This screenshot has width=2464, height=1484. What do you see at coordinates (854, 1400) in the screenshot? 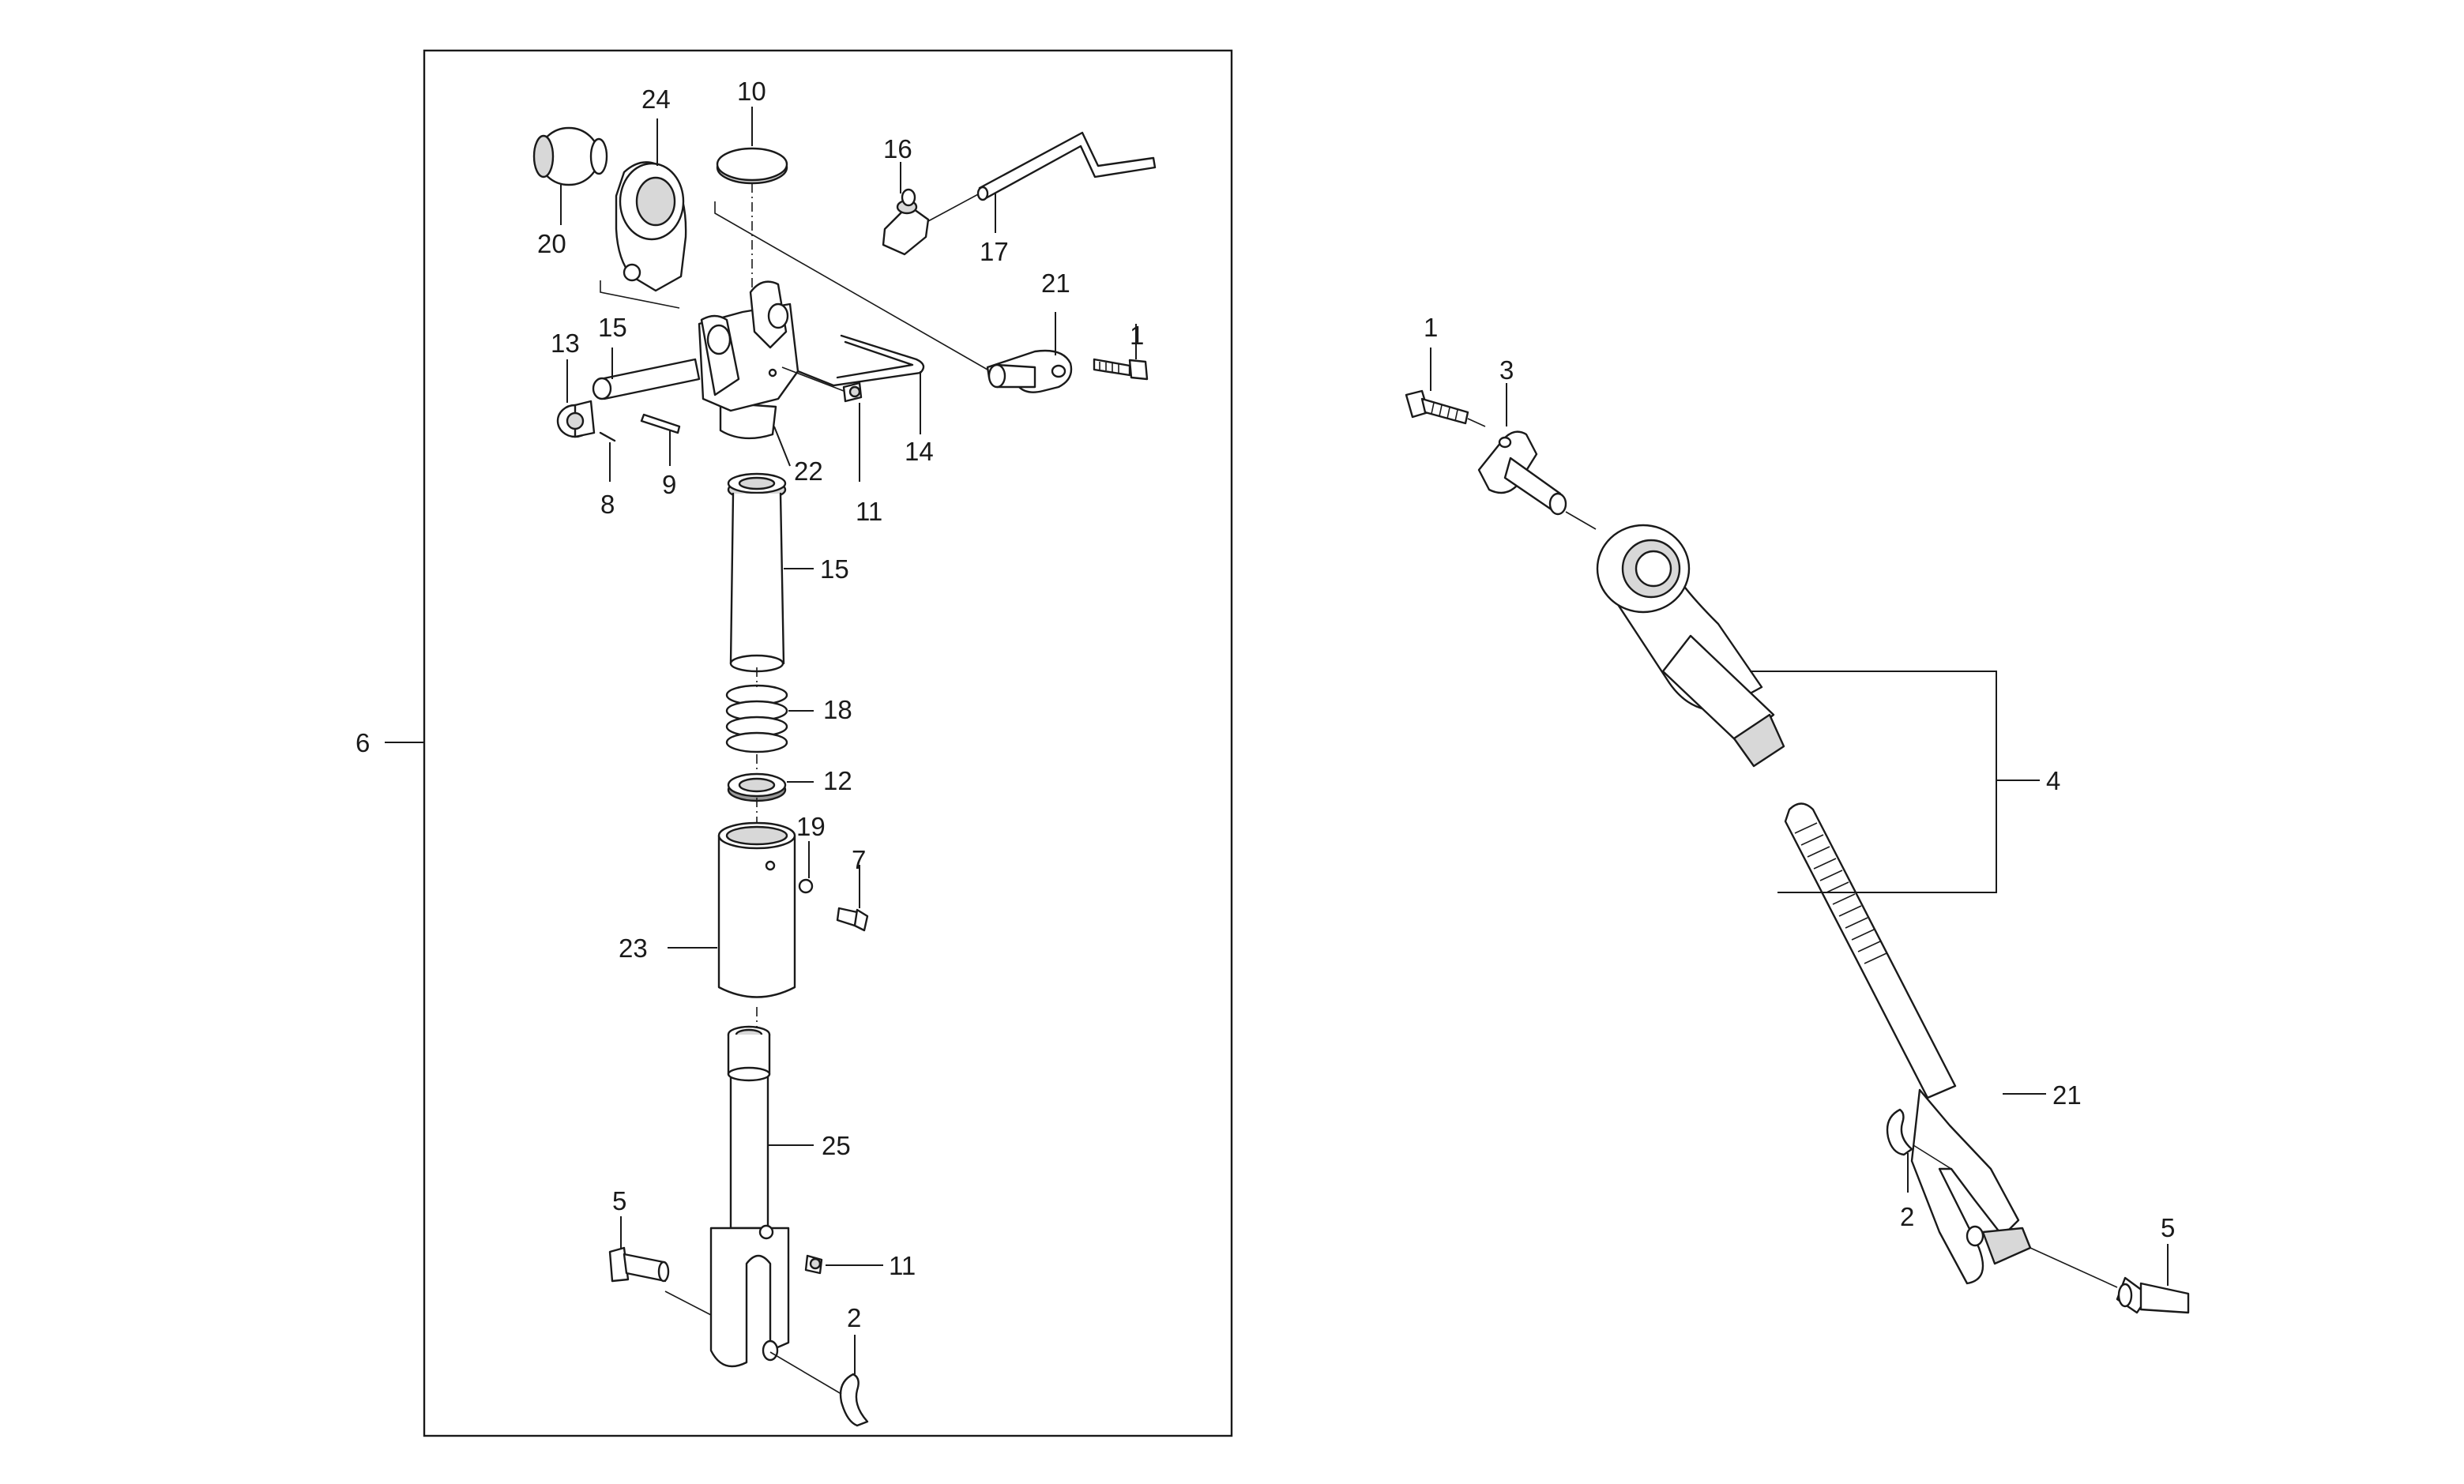
I see `part-2-r-clip-left` at bounding box center [854, 1400].